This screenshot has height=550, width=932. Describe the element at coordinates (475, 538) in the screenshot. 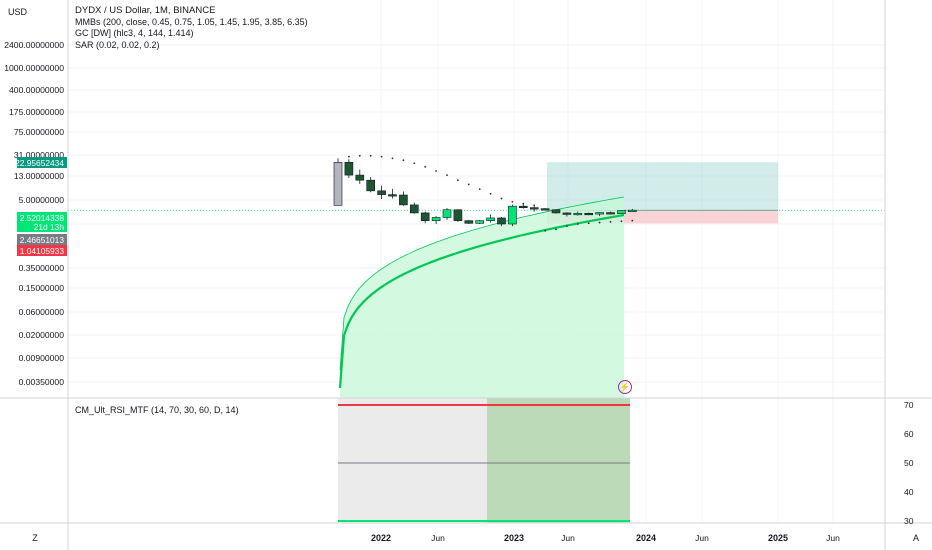

I see `time-axis: Z A 2022 Jun 2023 Jun 2024 Jun 2025 Jun` at that location.